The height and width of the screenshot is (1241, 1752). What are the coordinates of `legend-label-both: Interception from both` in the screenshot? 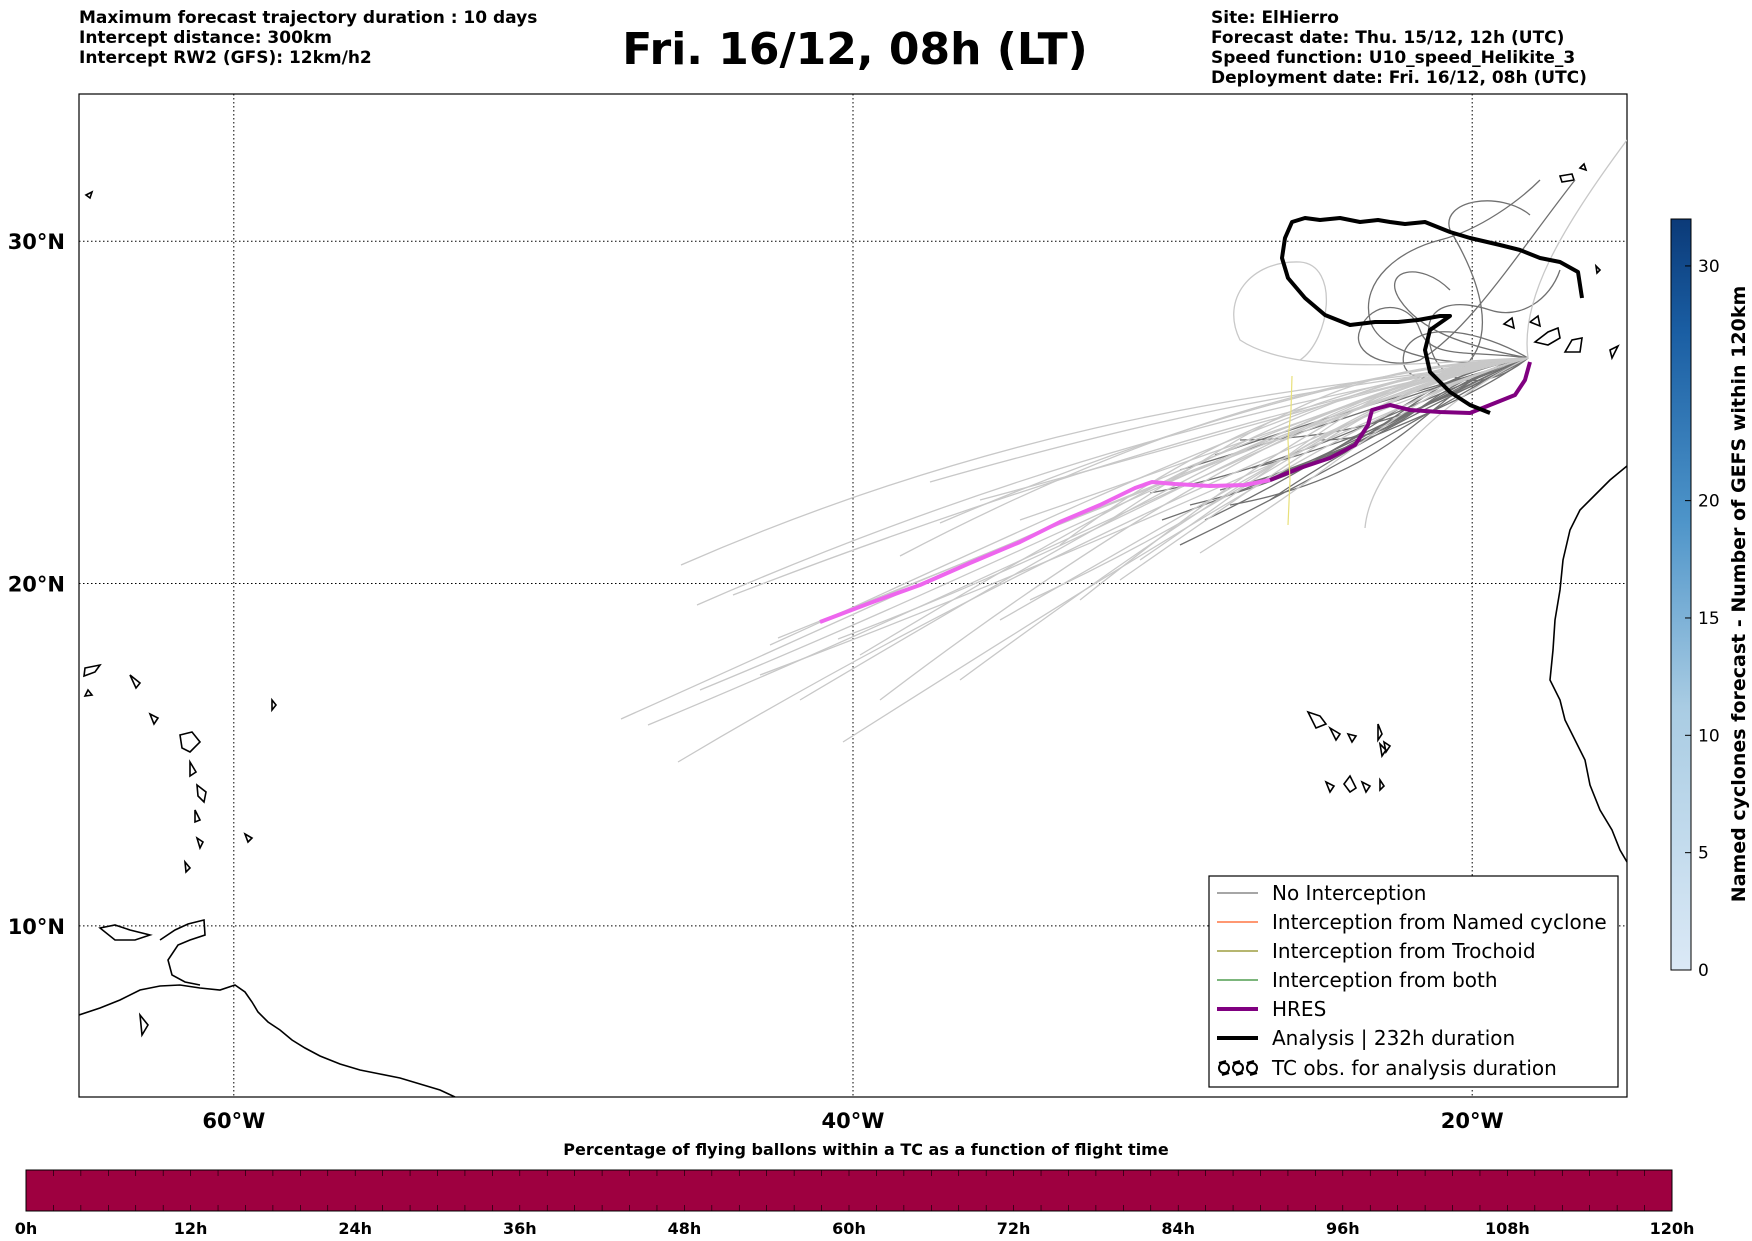 It's located at (1385, 980).